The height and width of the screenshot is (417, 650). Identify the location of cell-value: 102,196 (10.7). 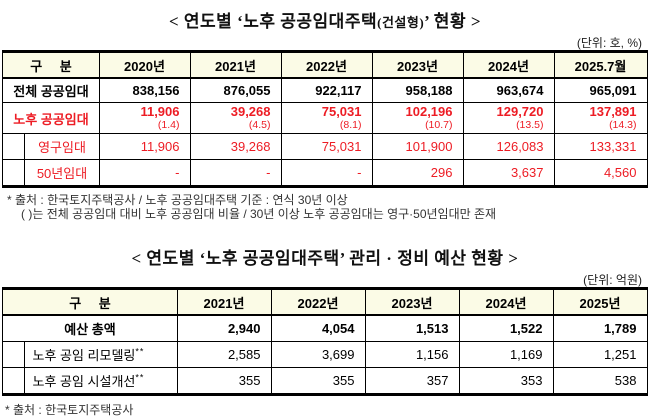
(417, 118).